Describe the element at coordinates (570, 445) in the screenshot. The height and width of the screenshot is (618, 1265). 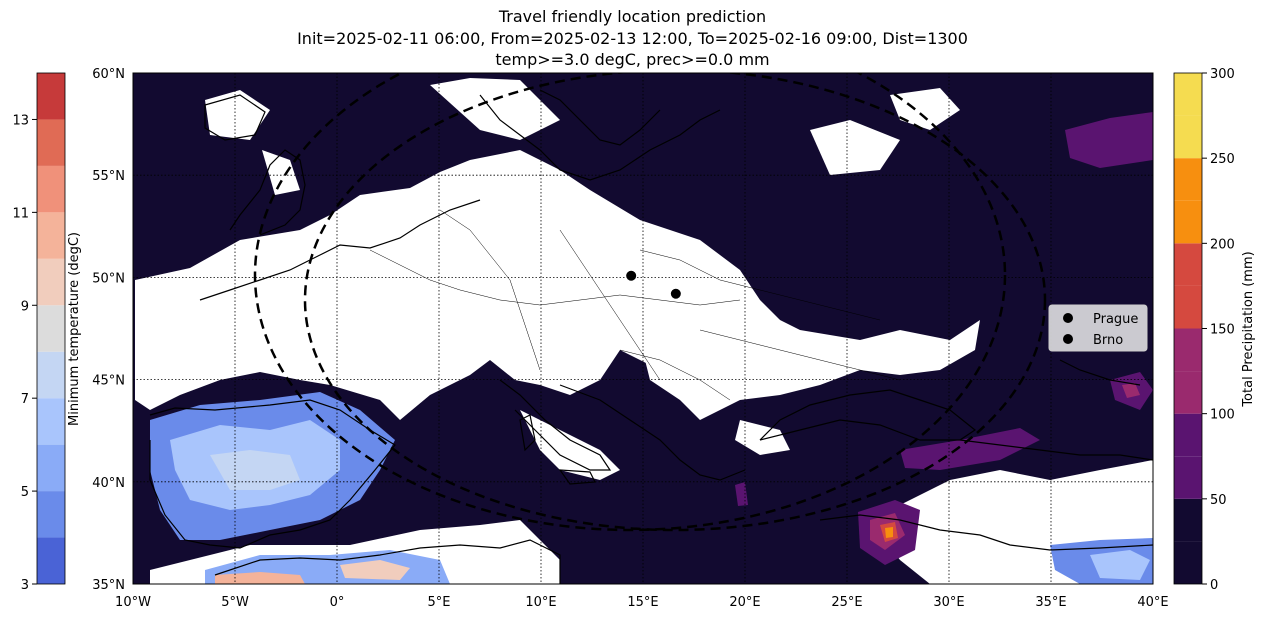
I see `suitable-region-italy` at that location.